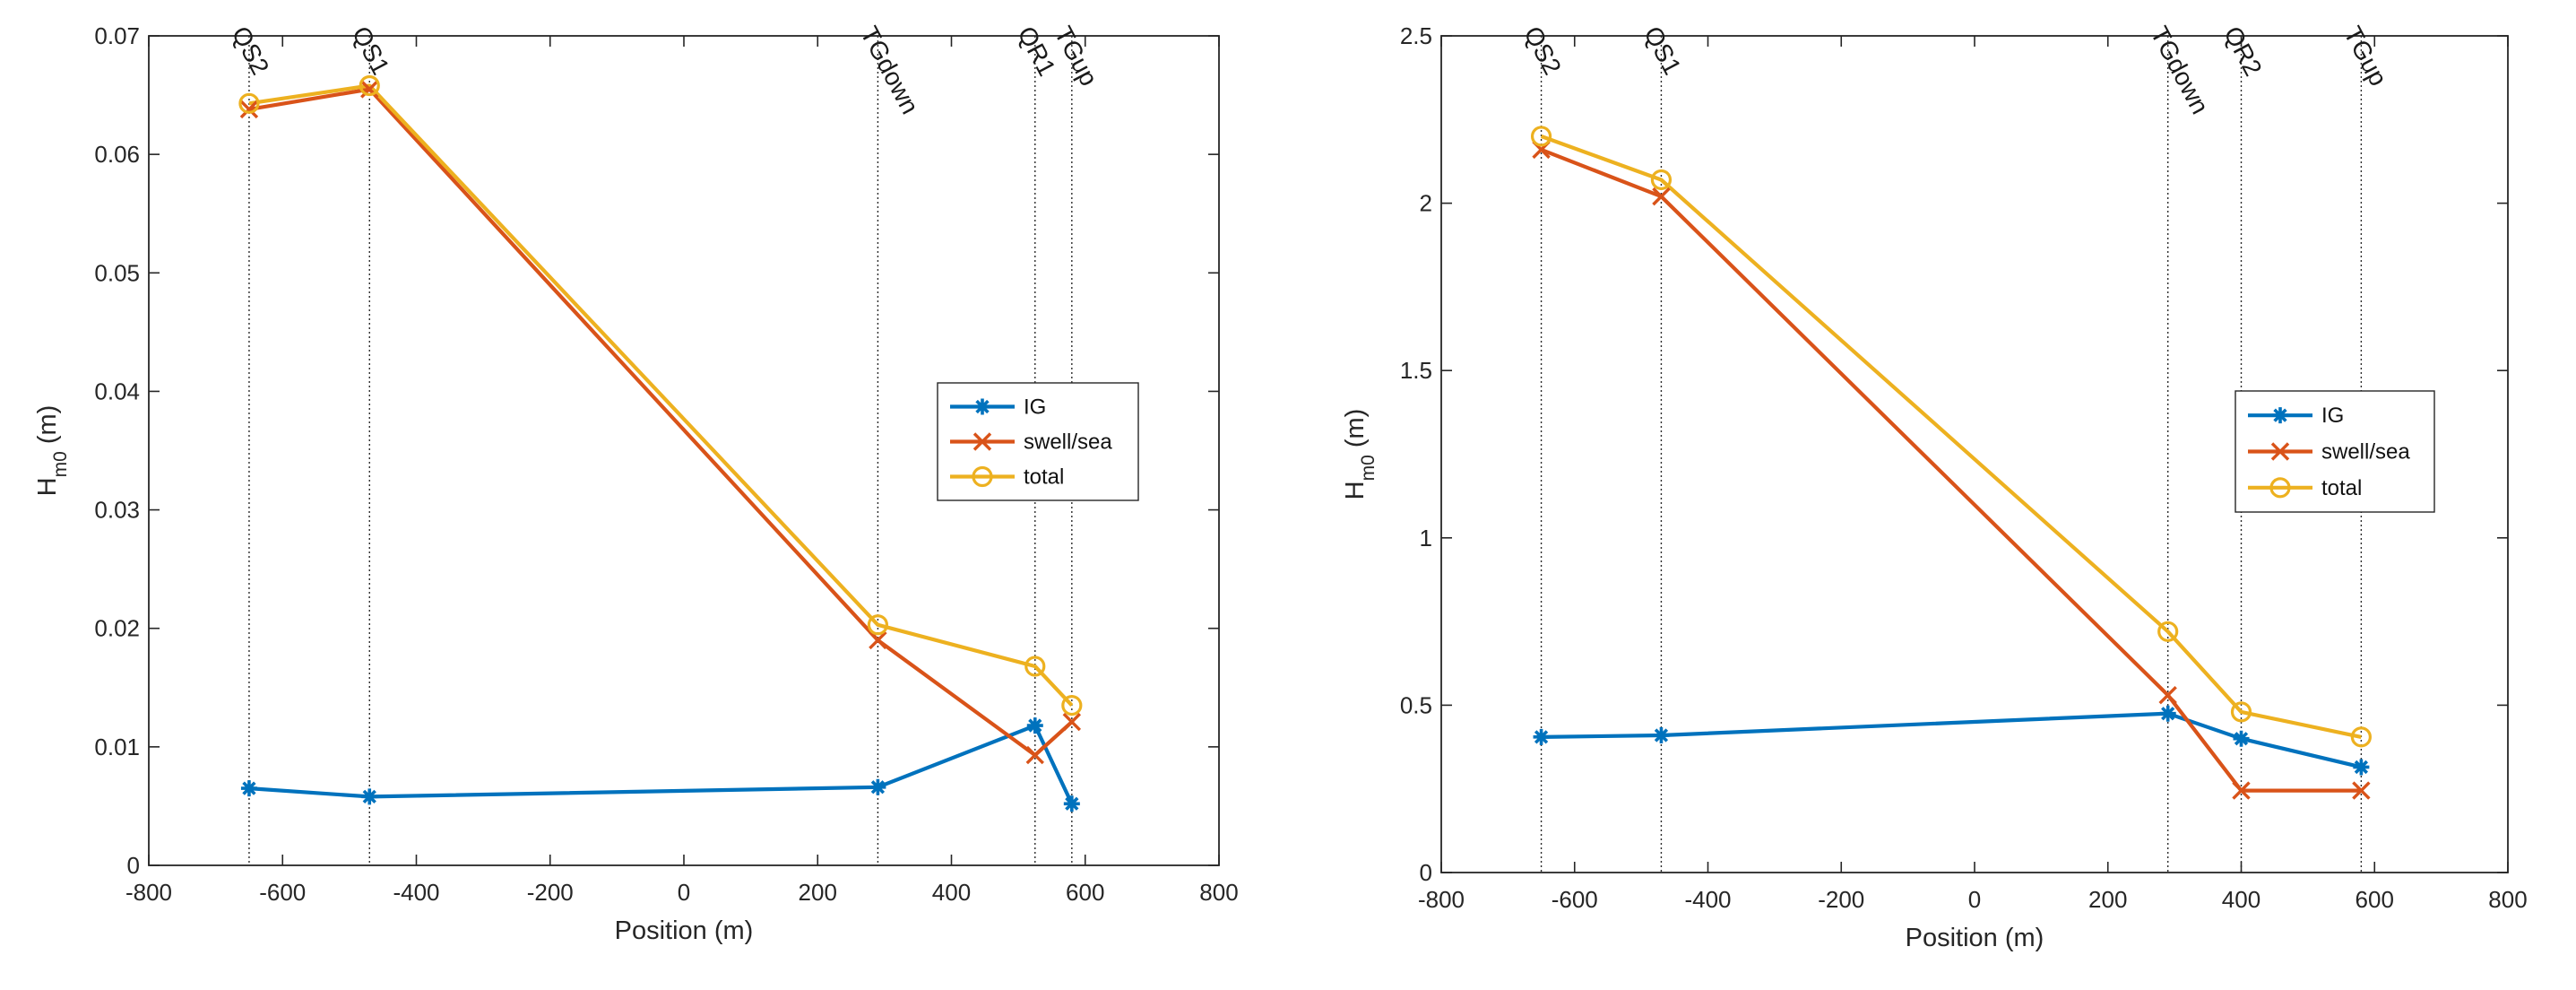  What do you see at coordinates (2507, 899) in the screenshot?
I see `chart-2-xtick-label-8: 800` at bounding box center [2507, 899].